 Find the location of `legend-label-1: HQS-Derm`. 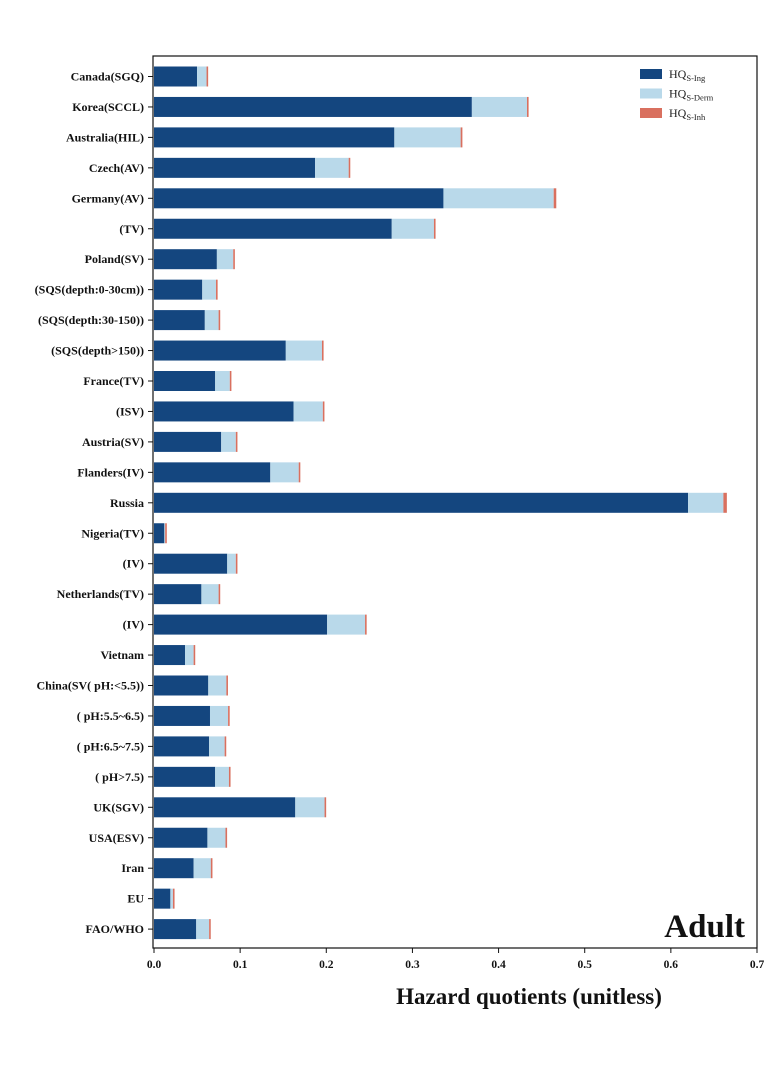

legend-label-1: HQS-Derm is located at coordinates (691, 95).